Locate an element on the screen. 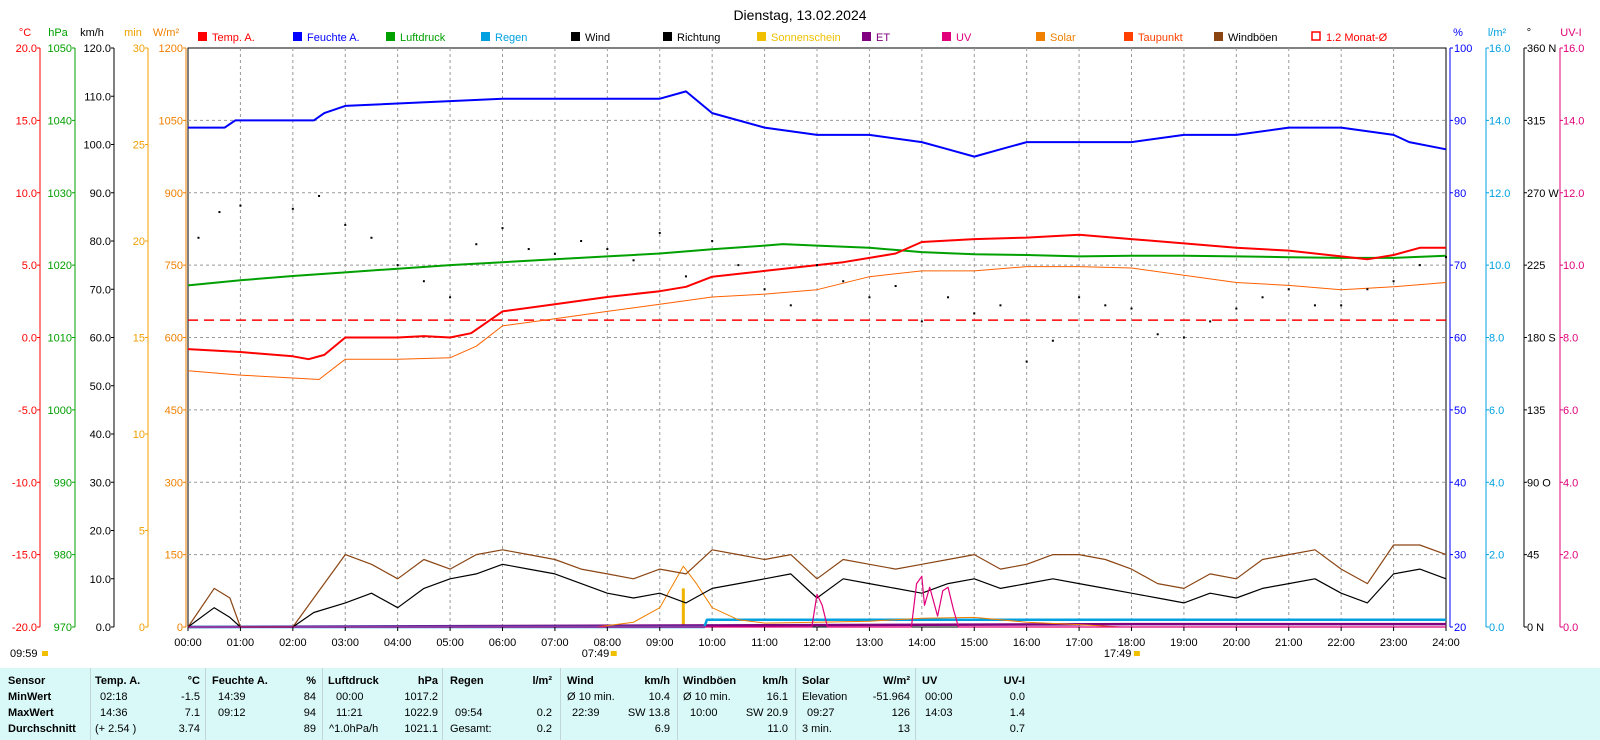 The image size is (1600, 740). stat-cell: 89 is located at coordinates (309, 729).